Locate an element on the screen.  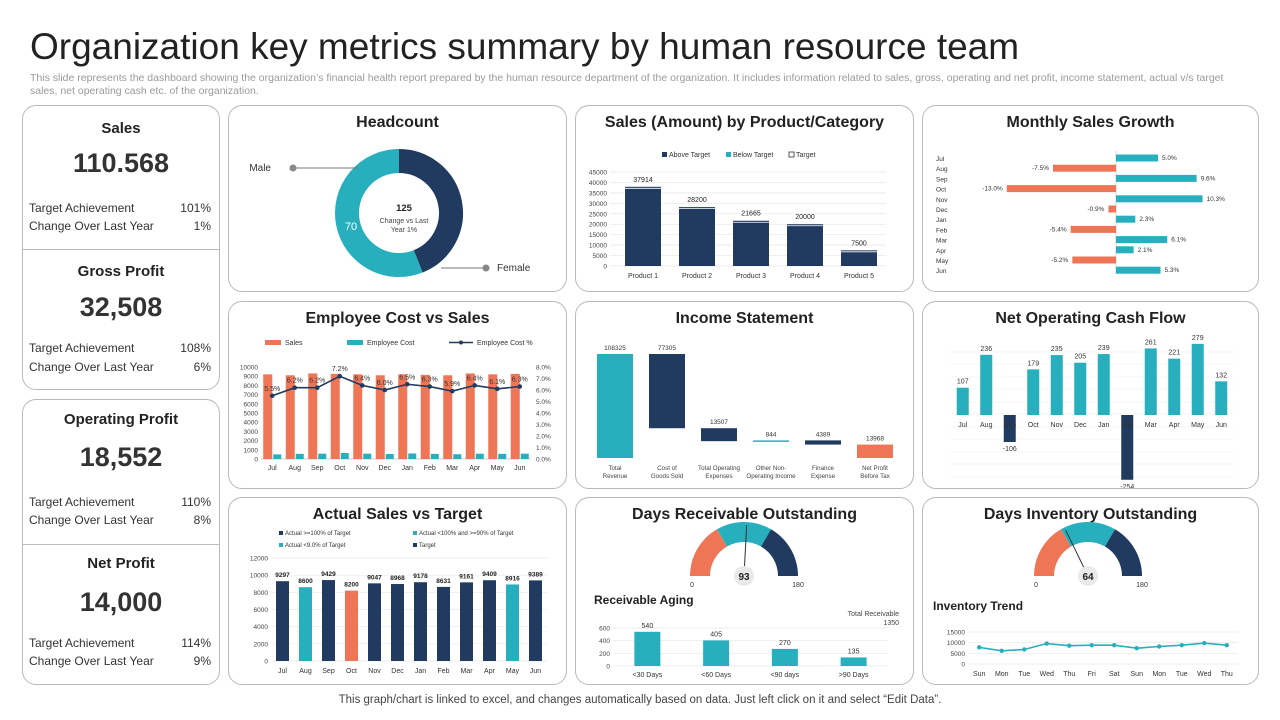
bar-value-label: 8600 is located at coordinates (305, 581).